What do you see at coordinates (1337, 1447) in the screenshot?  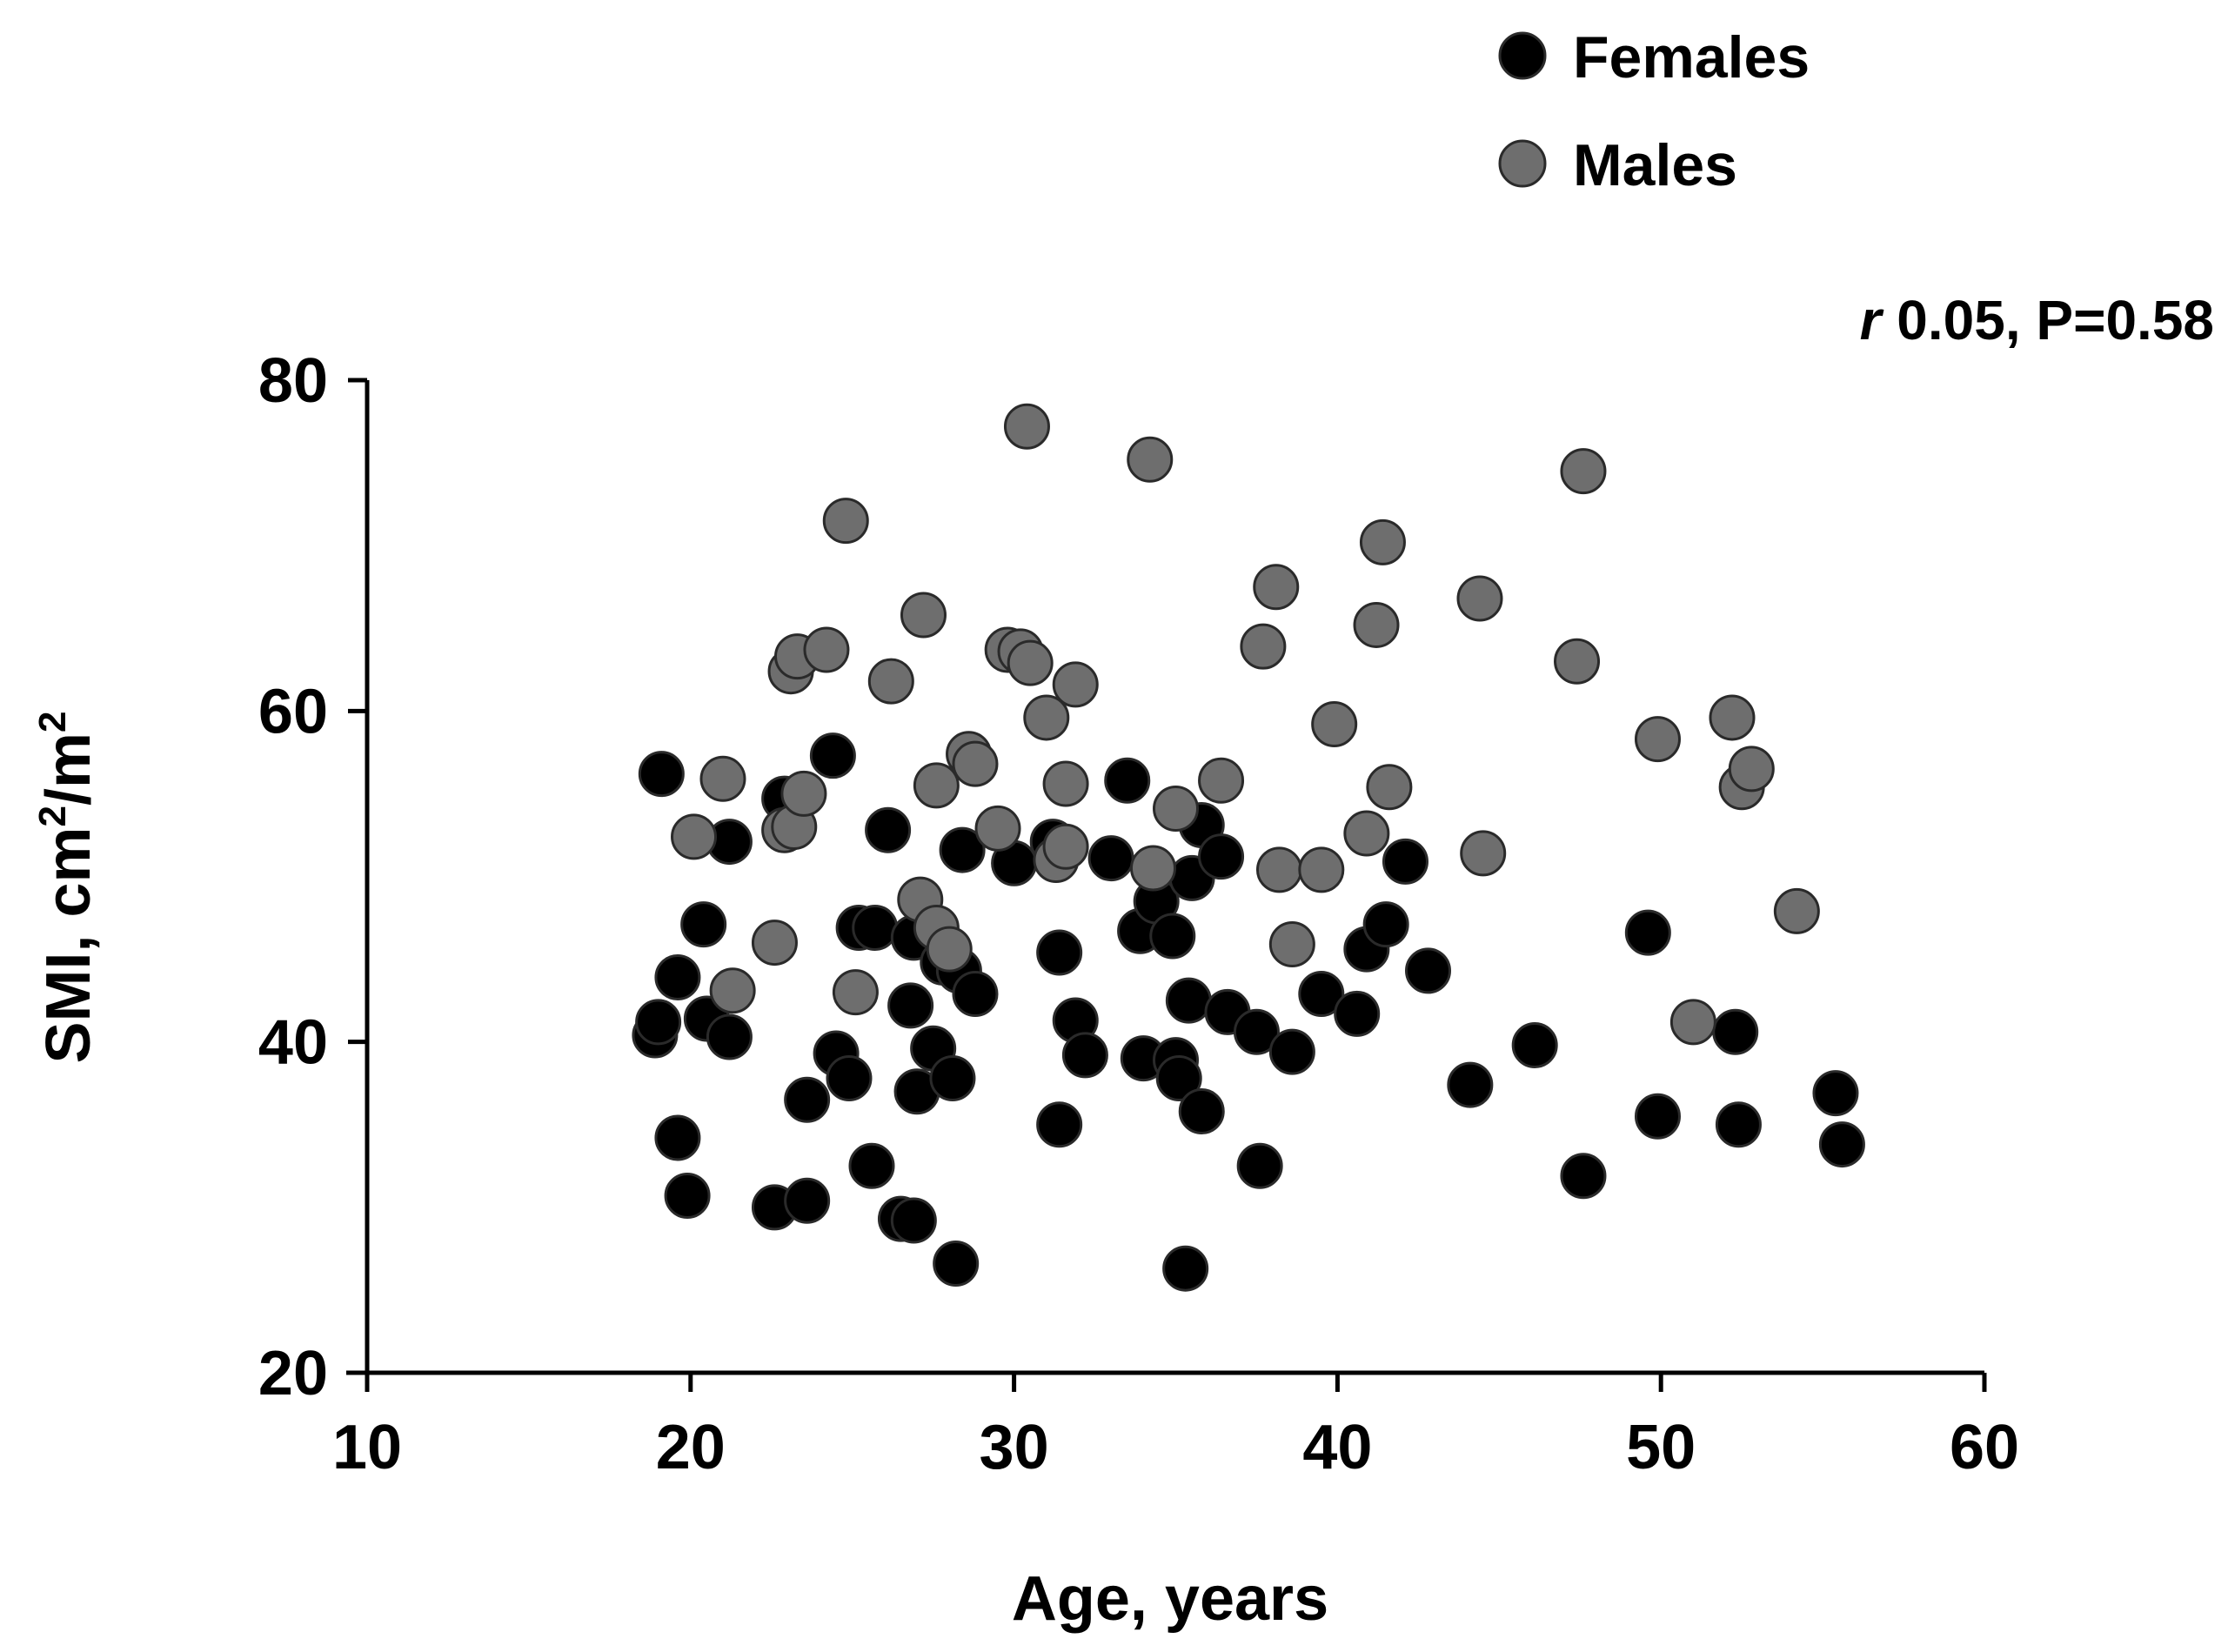 I see `x-tick-label: 40` at bounding box center [1337, 1447].